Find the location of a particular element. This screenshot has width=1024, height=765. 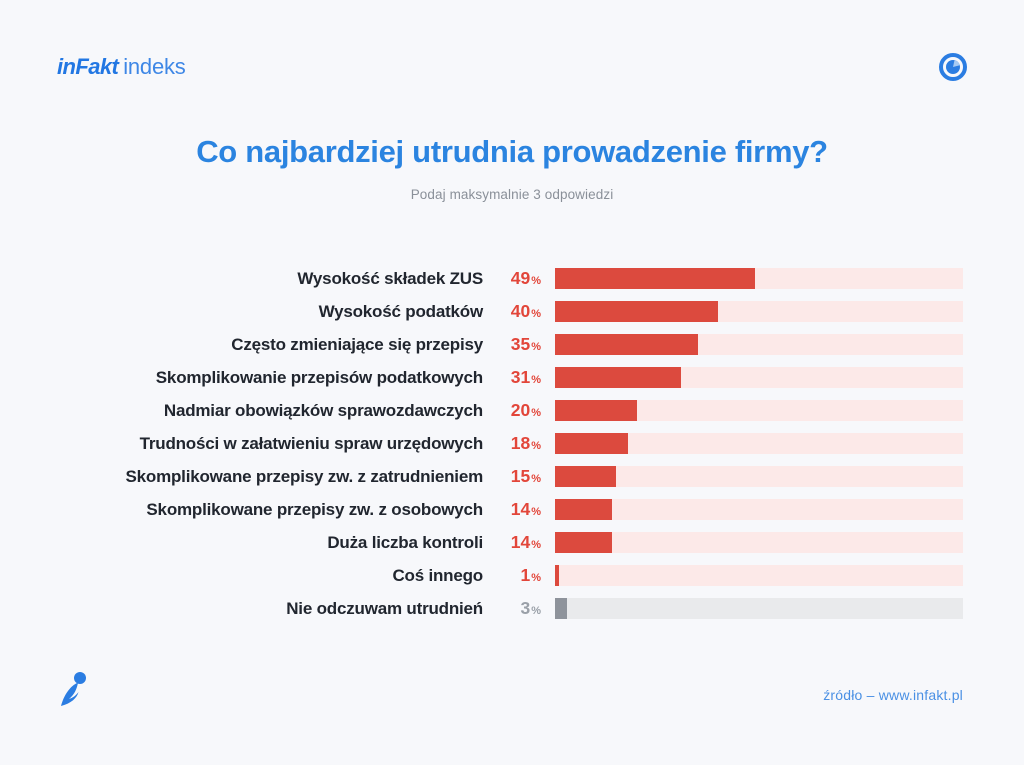

table-row: Często zmieniające się przepisy 35% is located at coordinates (511, 344).